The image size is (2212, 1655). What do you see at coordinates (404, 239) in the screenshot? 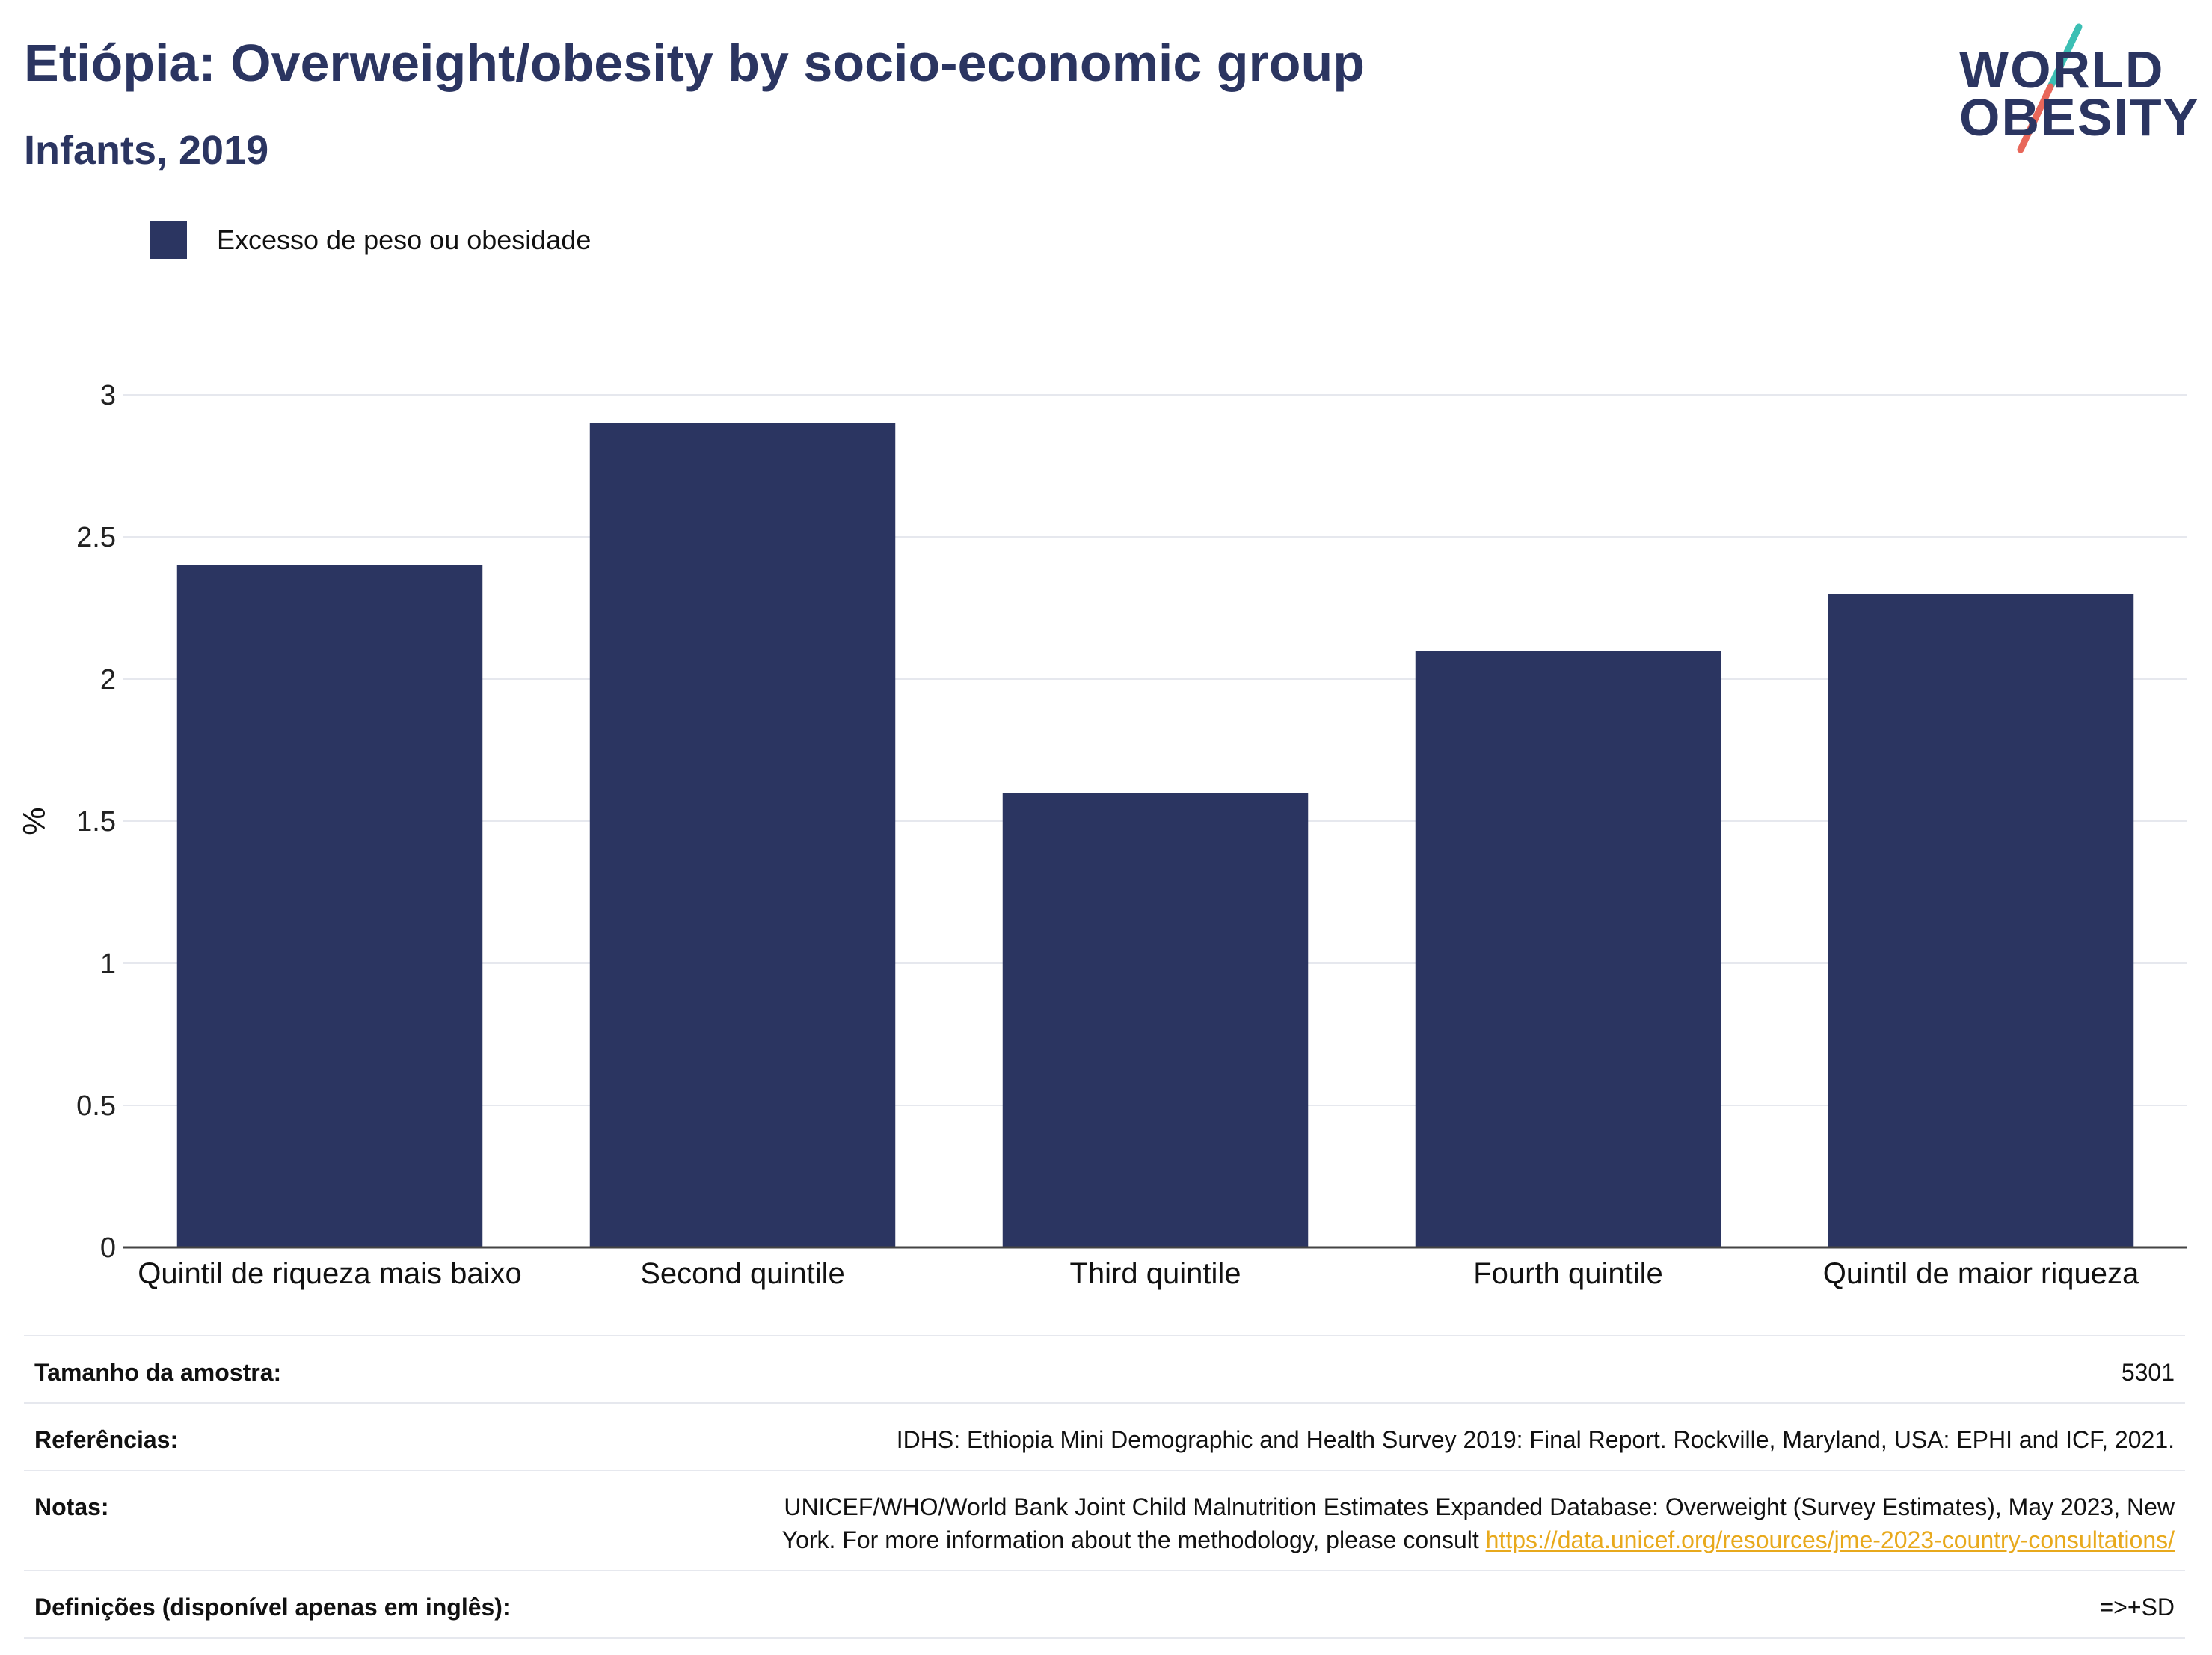
I see `legend-label: Excesso de peso ou obesidade` at bounding box center [404, 239].